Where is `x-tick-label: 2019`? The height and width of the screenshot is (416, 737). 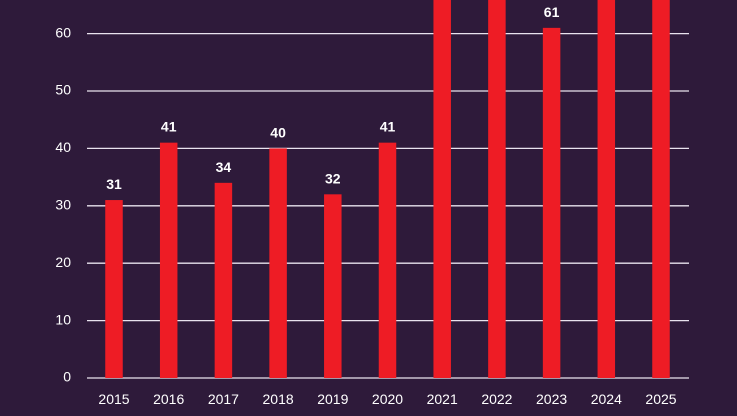
x-tick-label: 2019 is located at coordinates (332, 399).